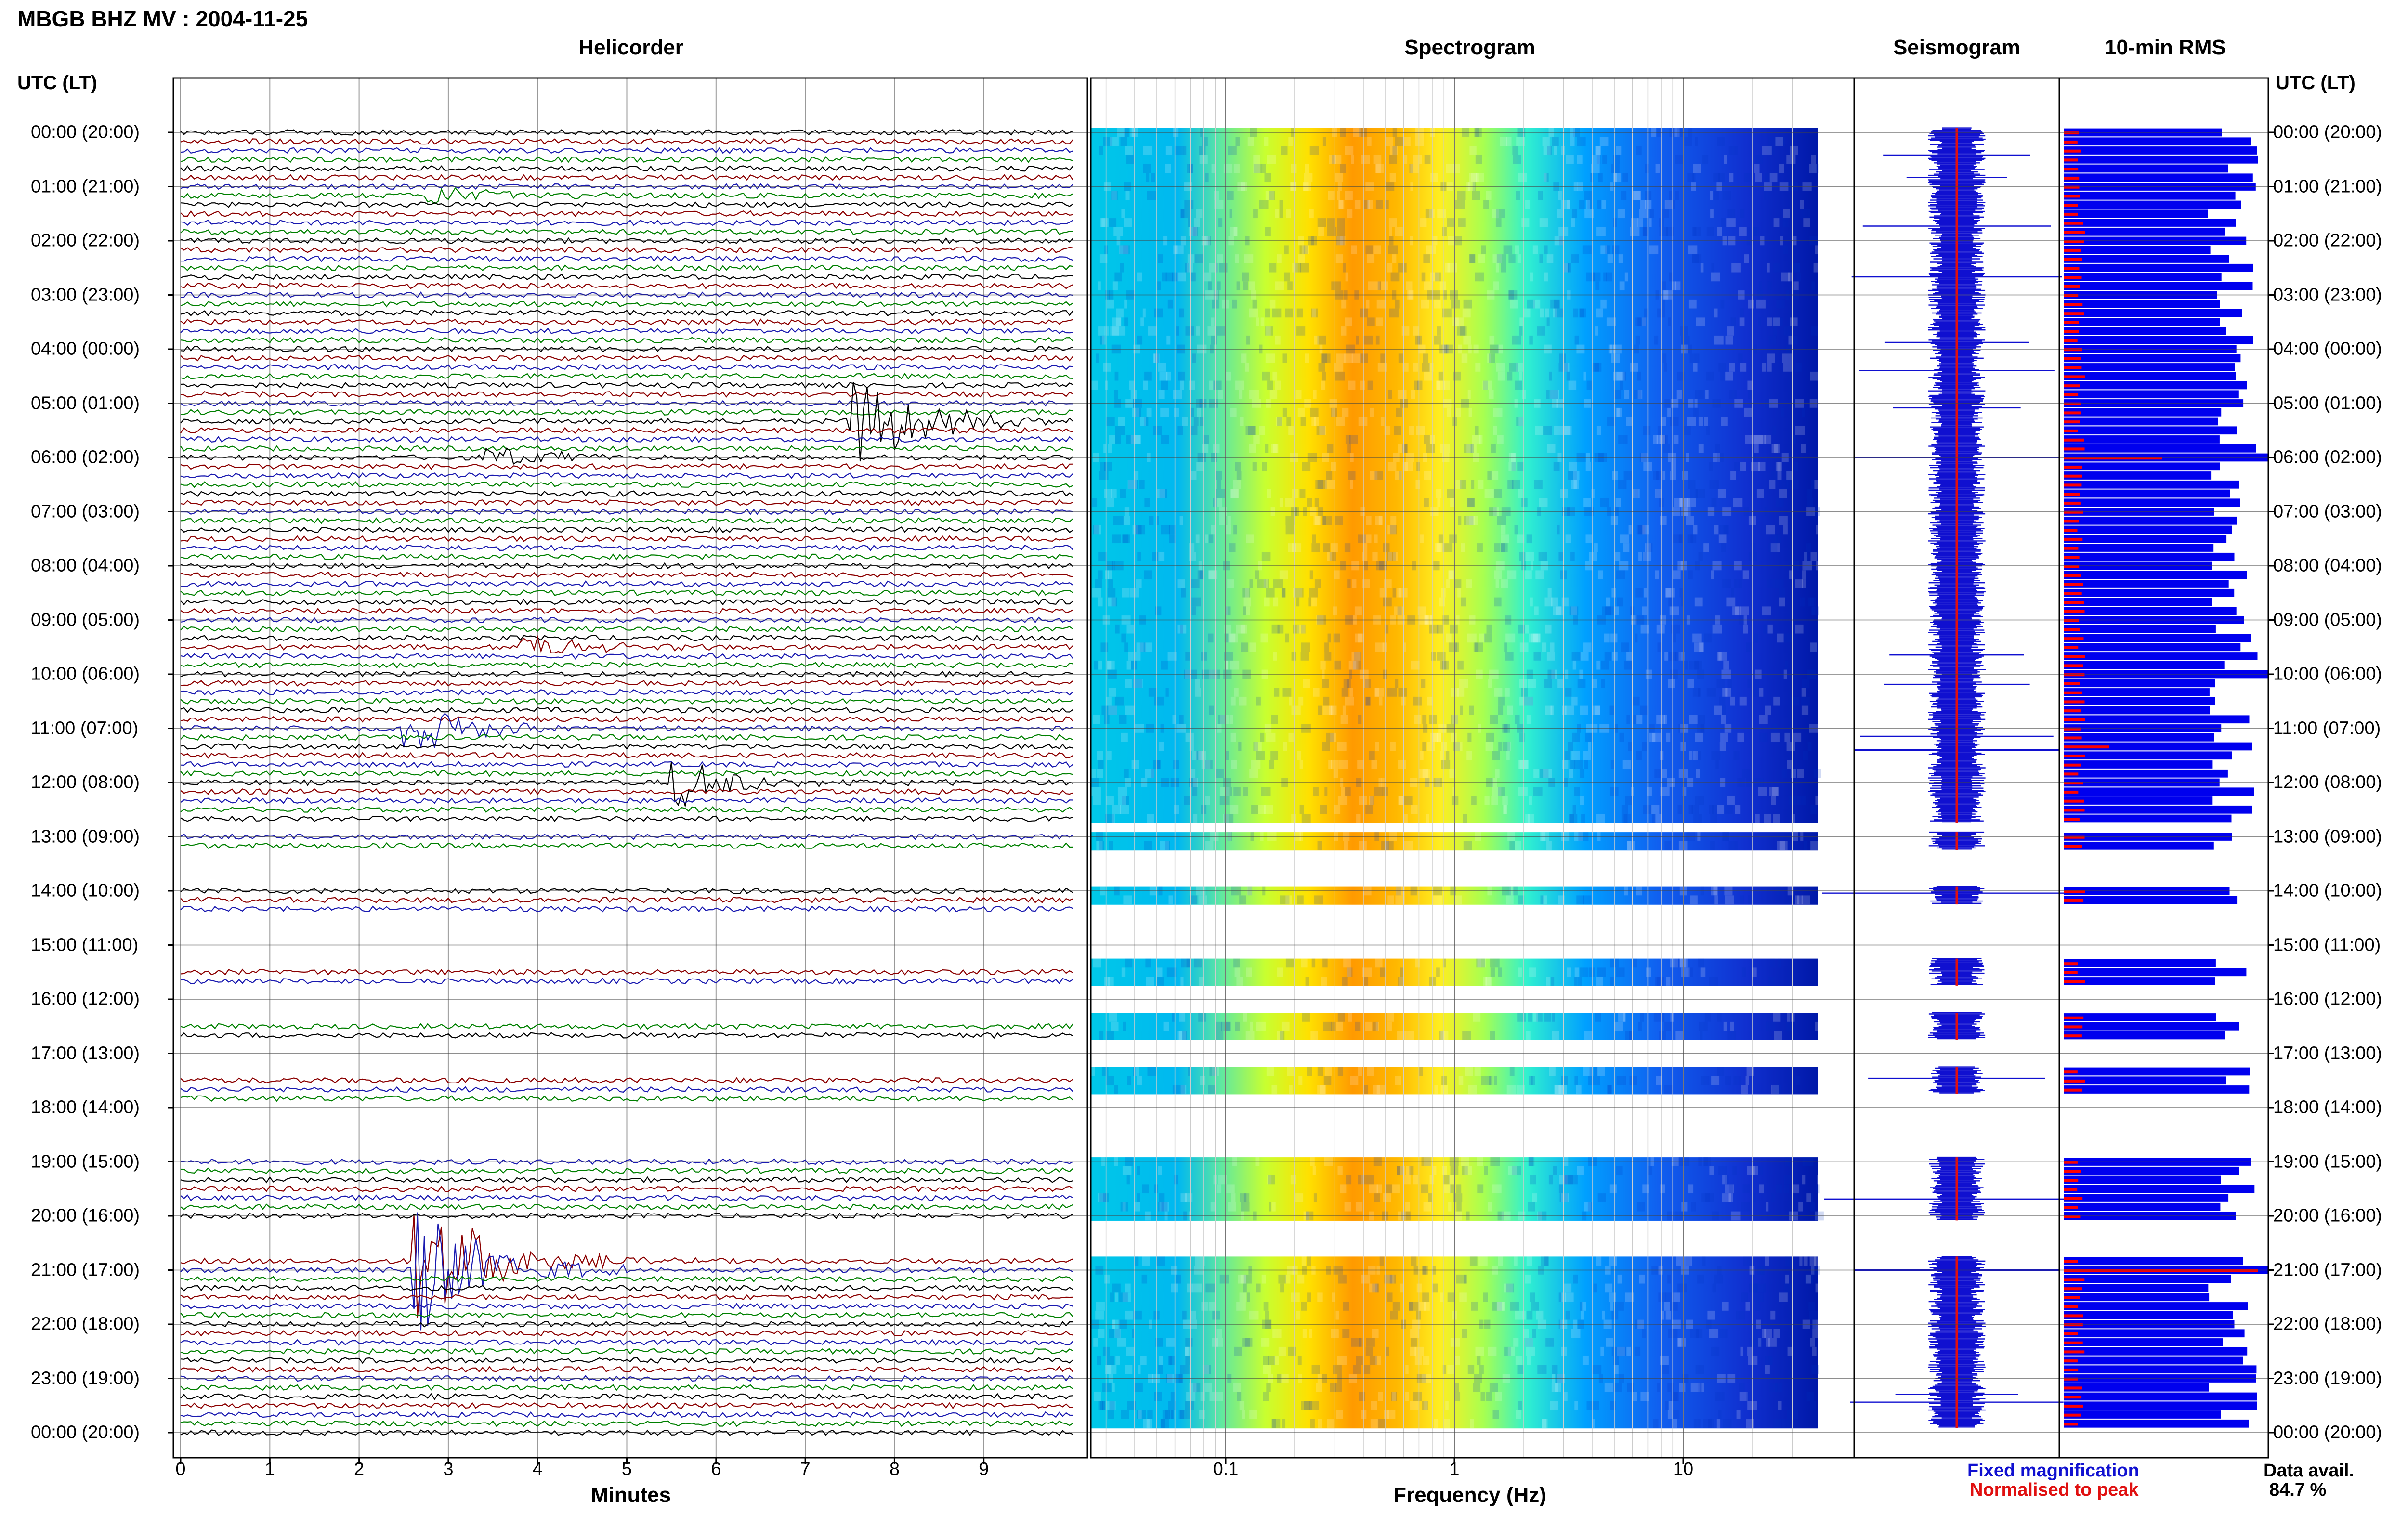  What do you see at coordinates (2327, 945) in the screenshot?
I see `row-label-right: 15:00 (11:00)` at bounding box center [2327, 945].